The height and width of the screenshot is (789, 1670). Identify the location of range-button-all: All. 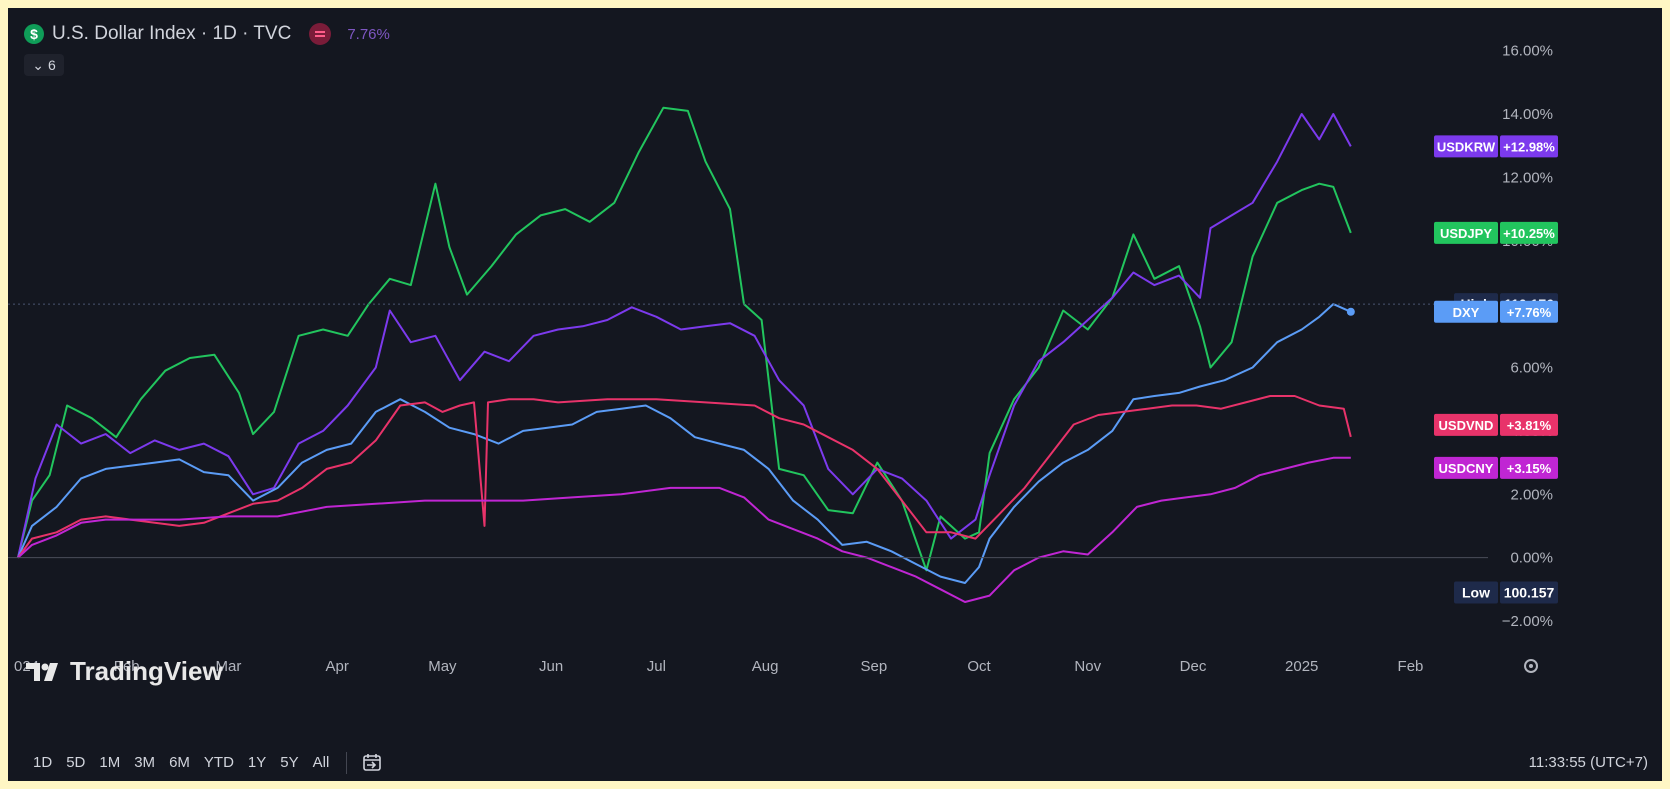
(321, 762).